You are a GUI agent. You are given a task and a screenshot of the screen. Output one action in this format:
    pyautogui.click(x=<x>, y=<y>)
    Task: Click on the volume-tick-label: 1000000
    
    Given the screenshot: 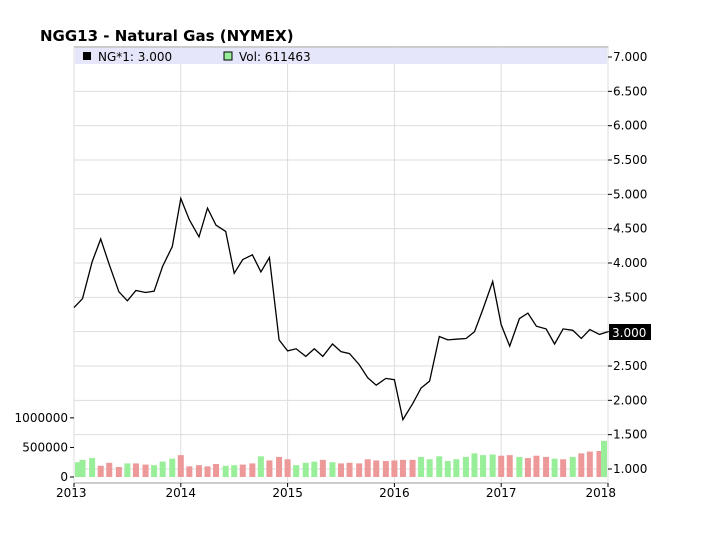 What is the action you would take?
    pyautogui.click(x=41, y=418)
    